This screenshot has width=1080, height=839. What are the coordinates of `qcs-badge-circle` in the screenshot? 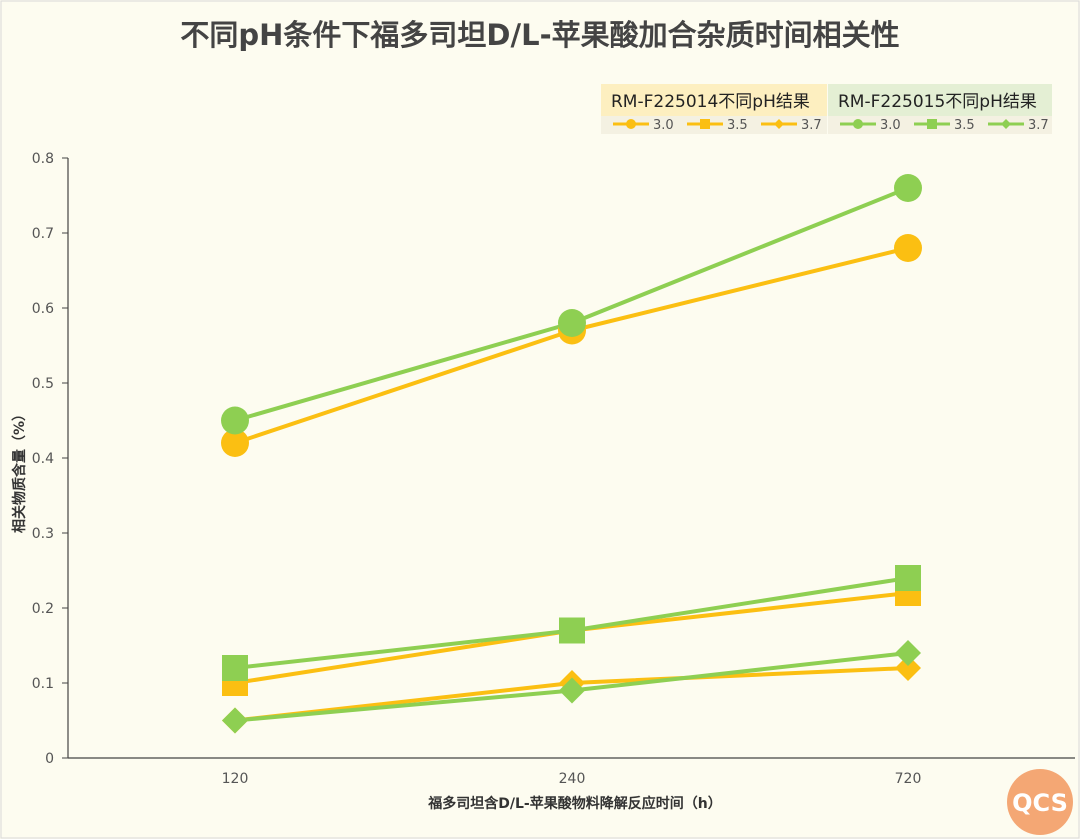 It's located at (1040, 802).